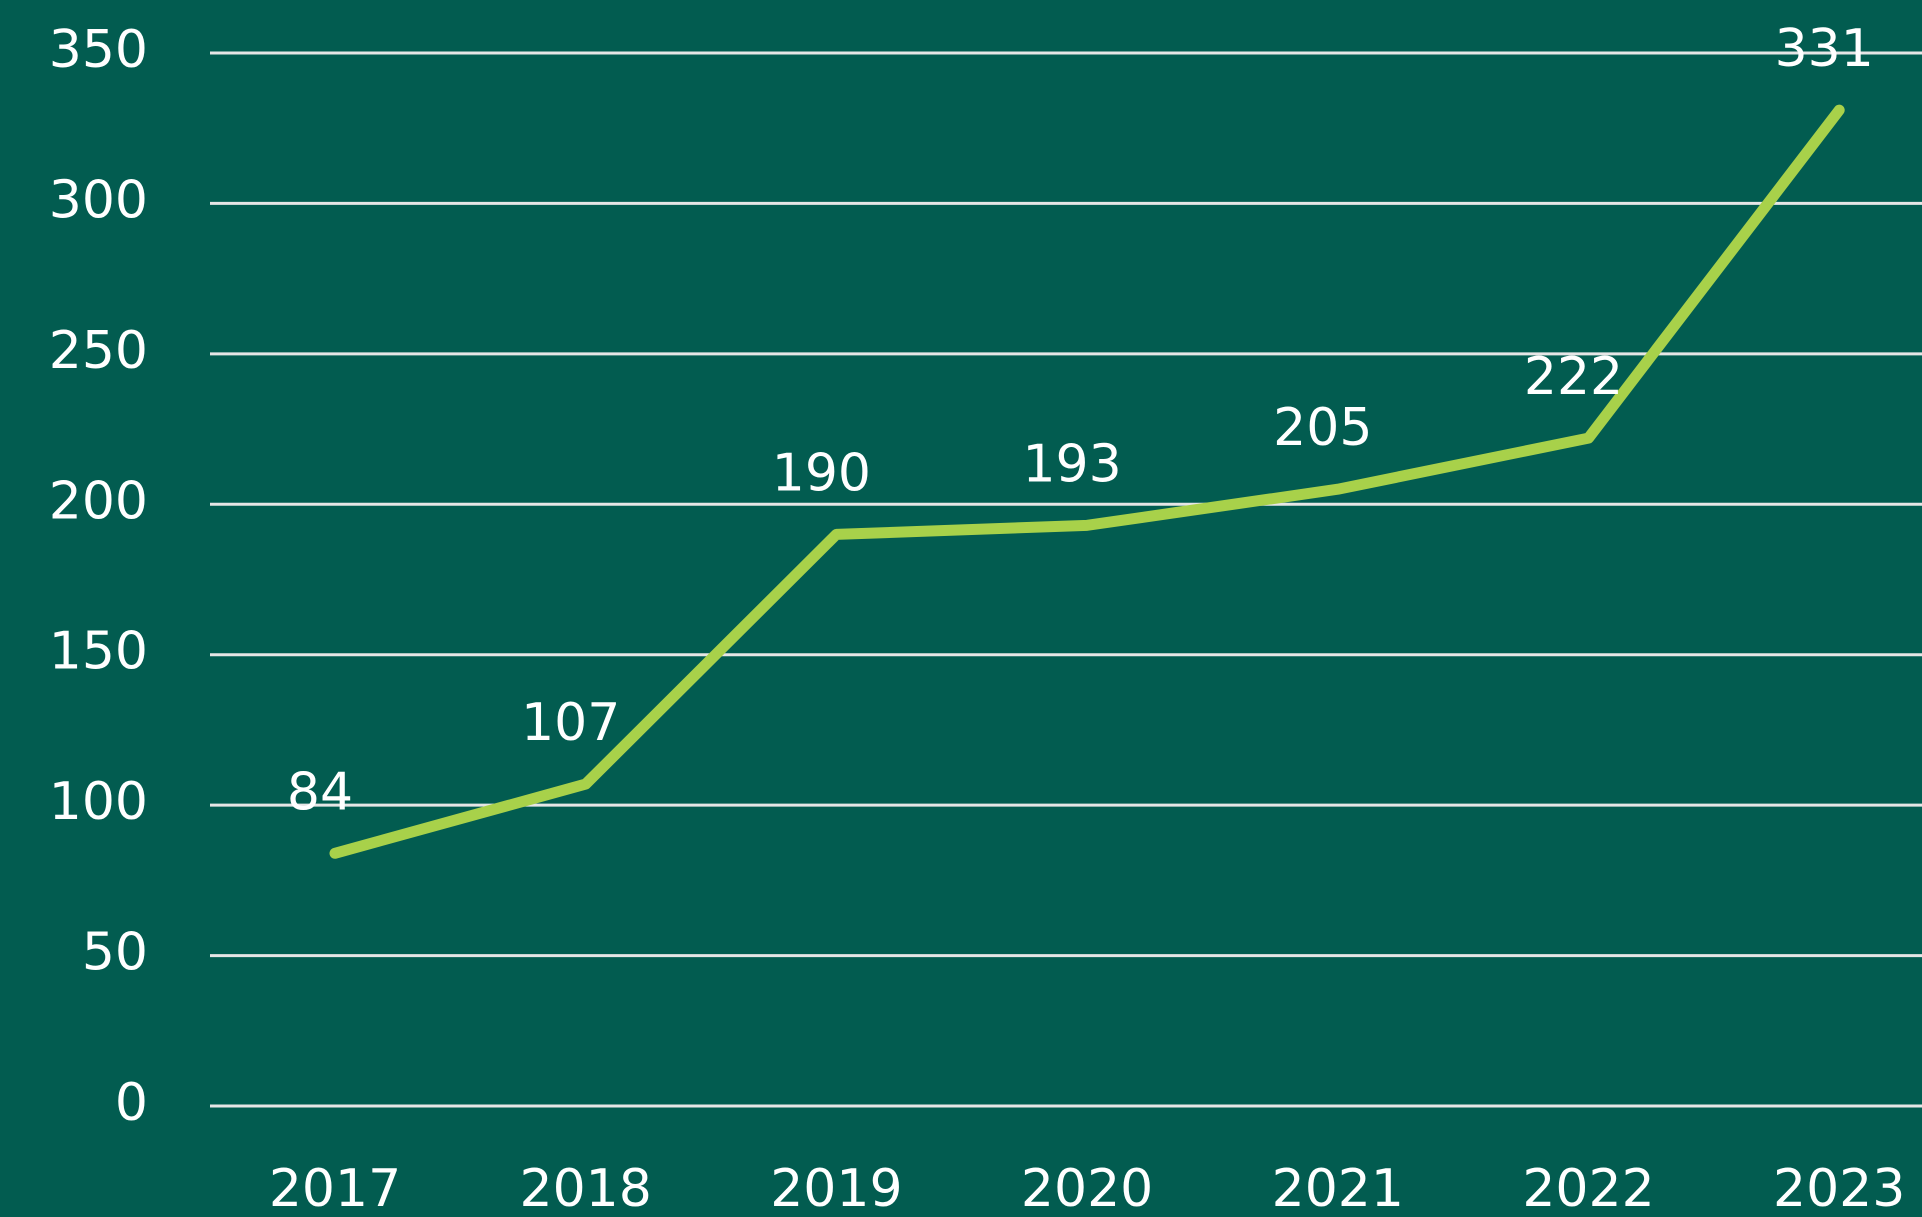  I want to click on y-tick-label: 50, so click(115, 953).